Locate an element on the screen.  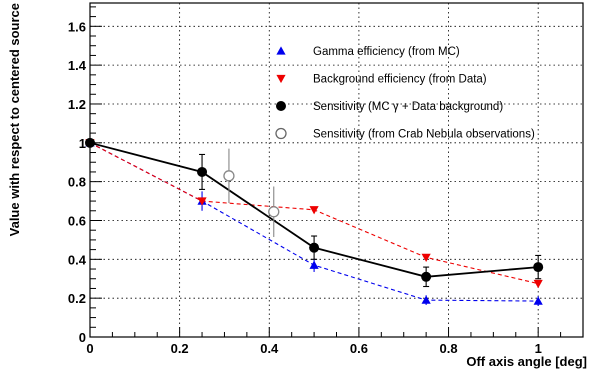
x-tick-label: 0 is located at coordinates (89, 348).